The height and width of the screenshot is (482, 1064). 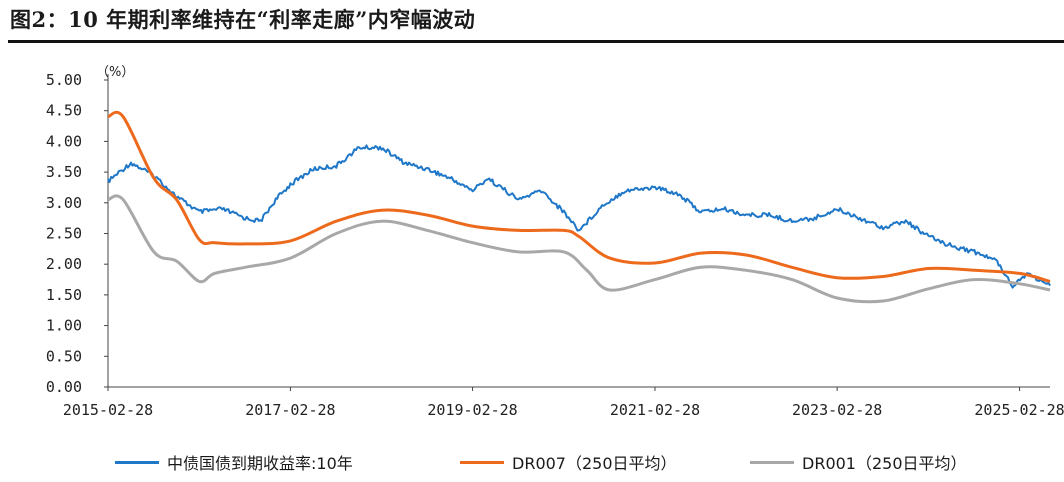 I want to click on legend-item-3: DR001（250日平均）, so click(x=858, y=462).